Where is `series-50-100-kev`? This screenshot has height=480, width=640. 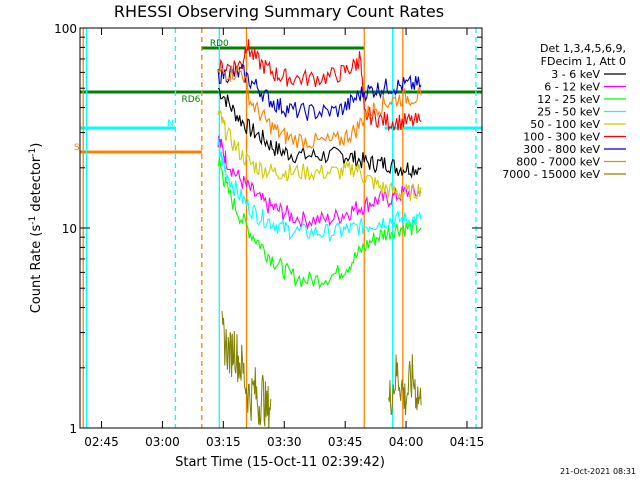
series-50-100-kev is located at coordinates (319, 155).